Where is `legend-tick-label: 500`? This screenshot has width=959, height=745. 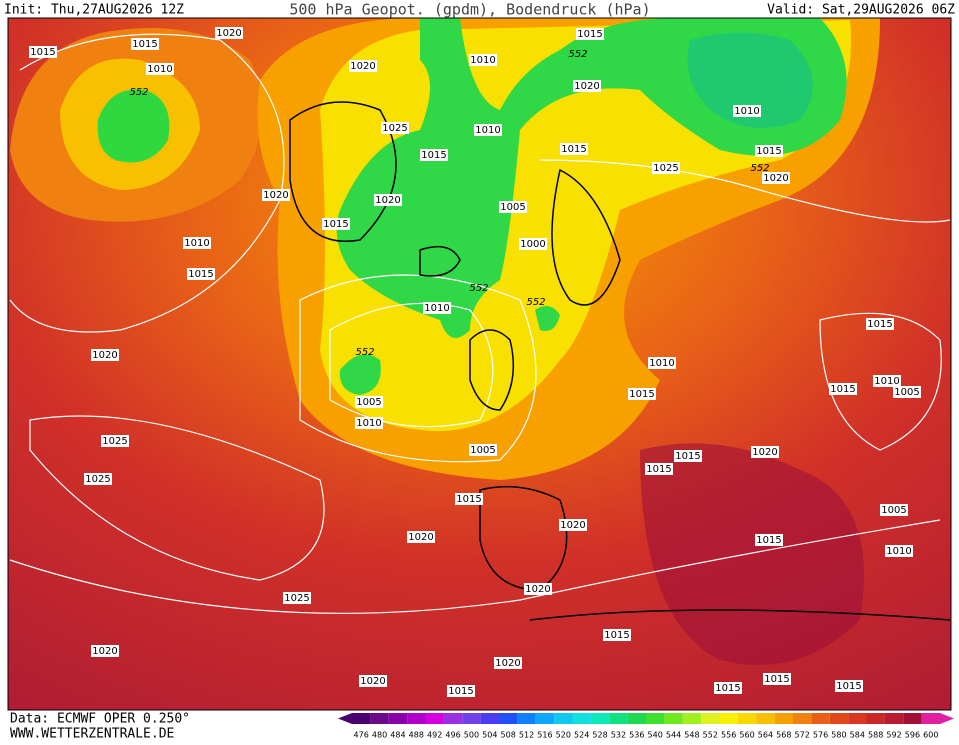 legend-tick-label: 500 is located at coordinates (471, 735).